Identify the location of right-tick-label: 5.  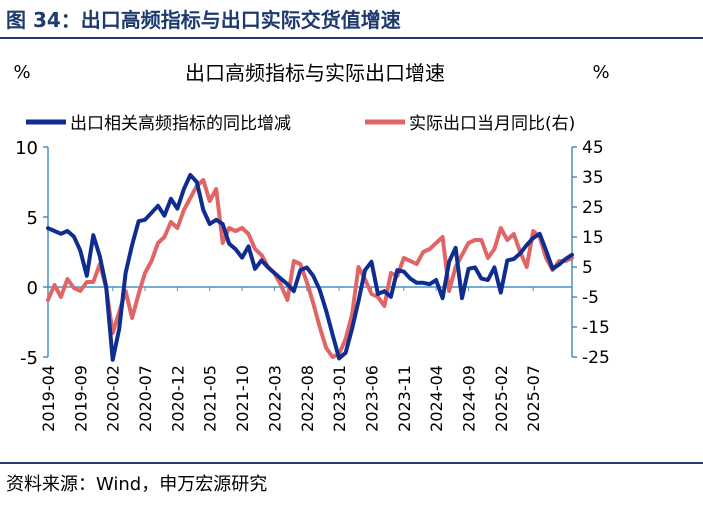
(587, 268).